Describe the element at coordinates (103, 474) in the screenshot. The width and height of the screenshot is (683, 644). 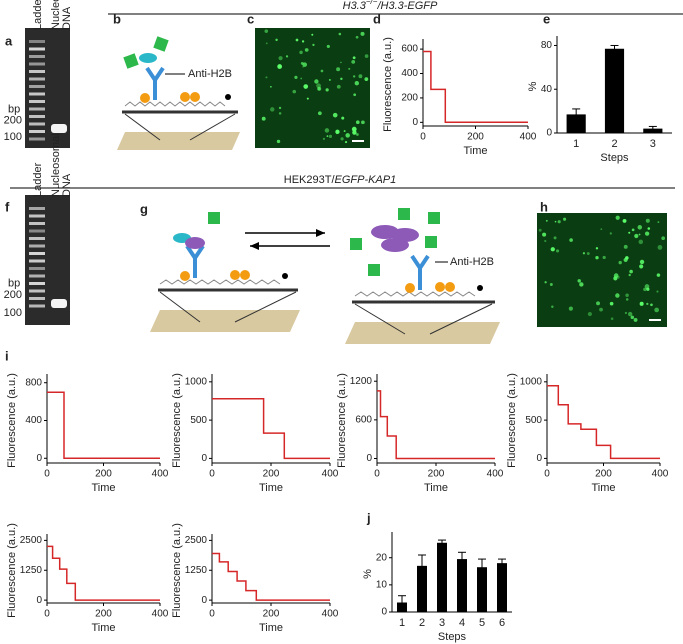
I see `x-tick-label: 200` at that location.